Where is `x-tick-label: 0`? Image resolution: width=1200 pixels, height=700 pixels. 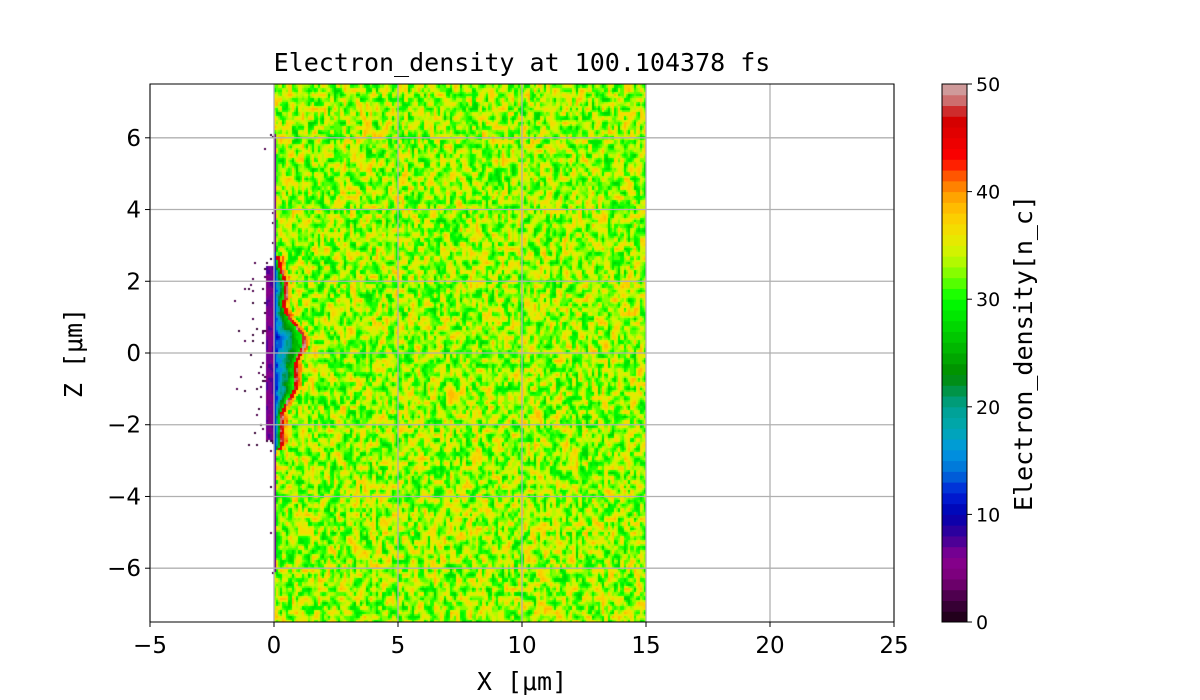
x-tick-label: 0 is located at coordinates (274, 646).